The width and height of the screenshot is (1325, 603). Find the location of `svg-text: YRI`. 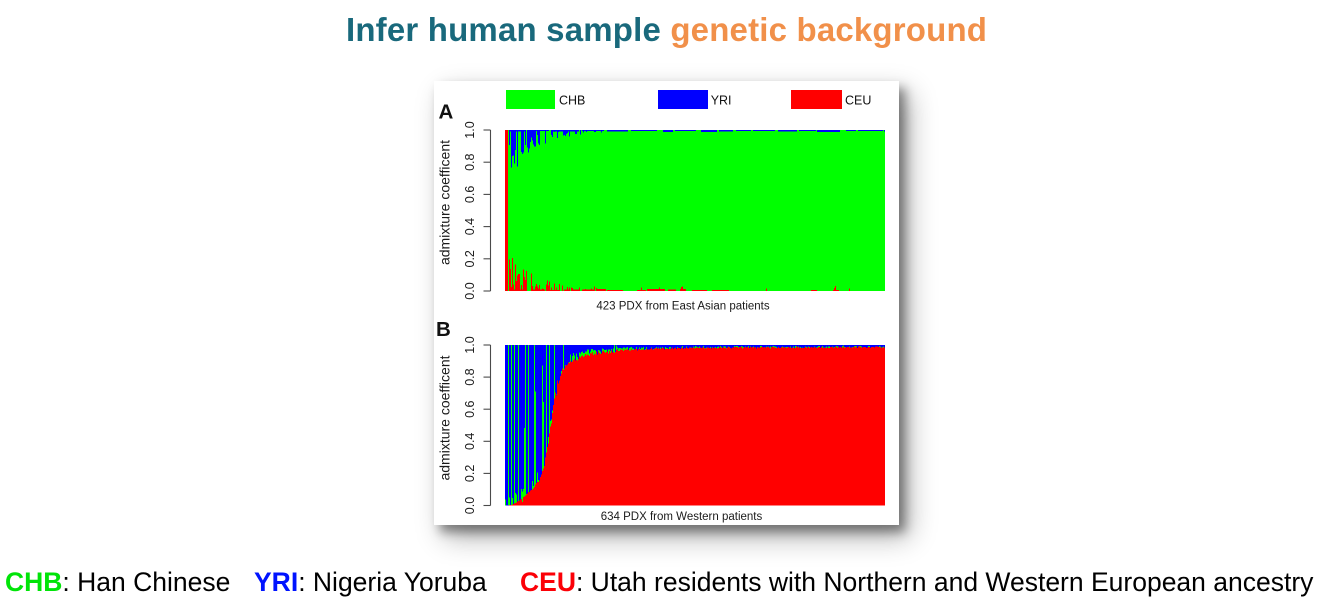

svg-text: YRI is located at coordinates (721, 100).